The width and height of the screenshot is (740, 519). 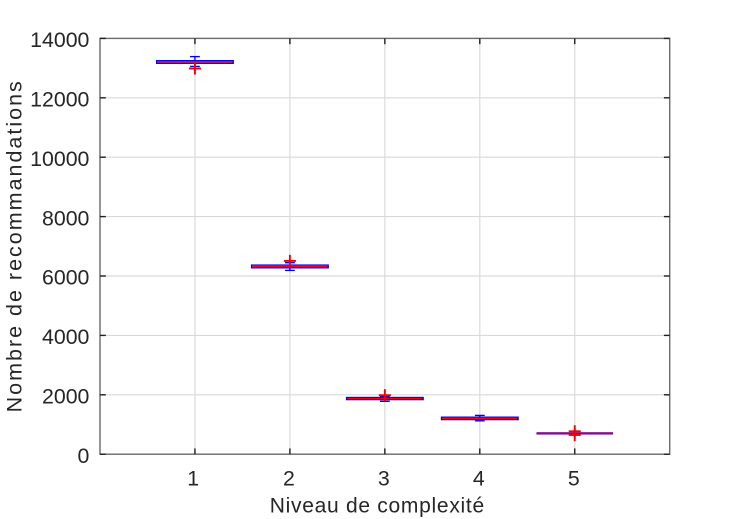 I want to click on svg-text: 5, so click(x=574, y=479).